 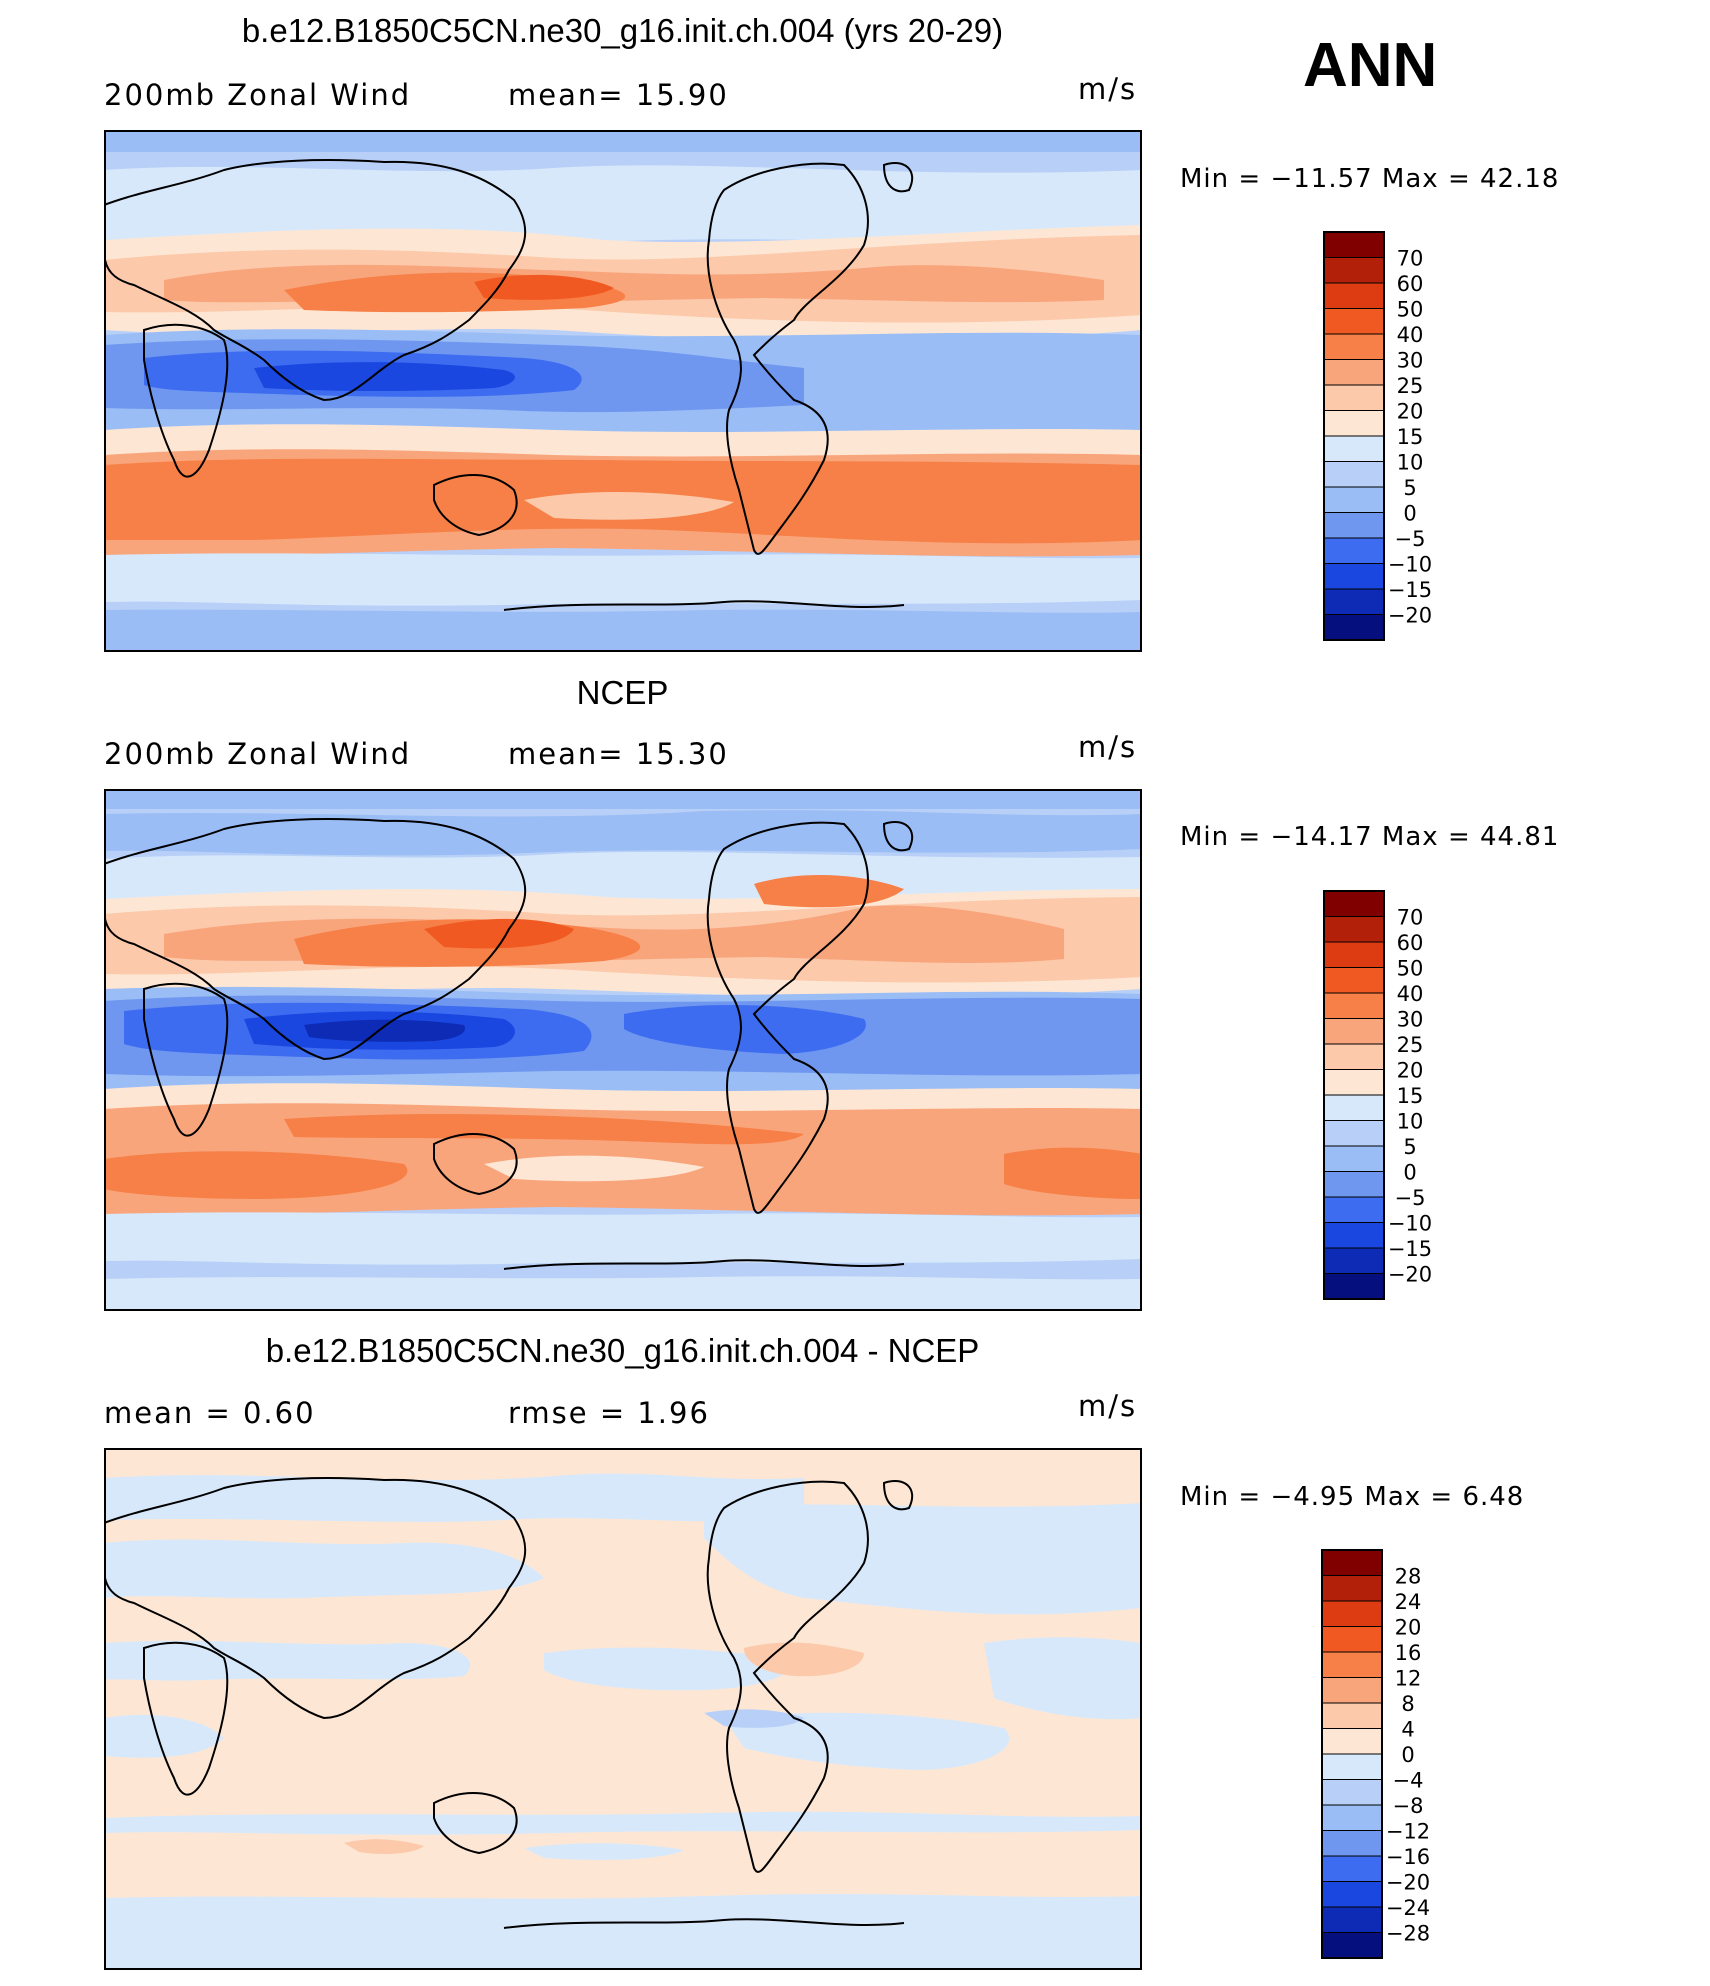 I want to click on colorbar-tick-label: 50, so click(x=1410, y=310).